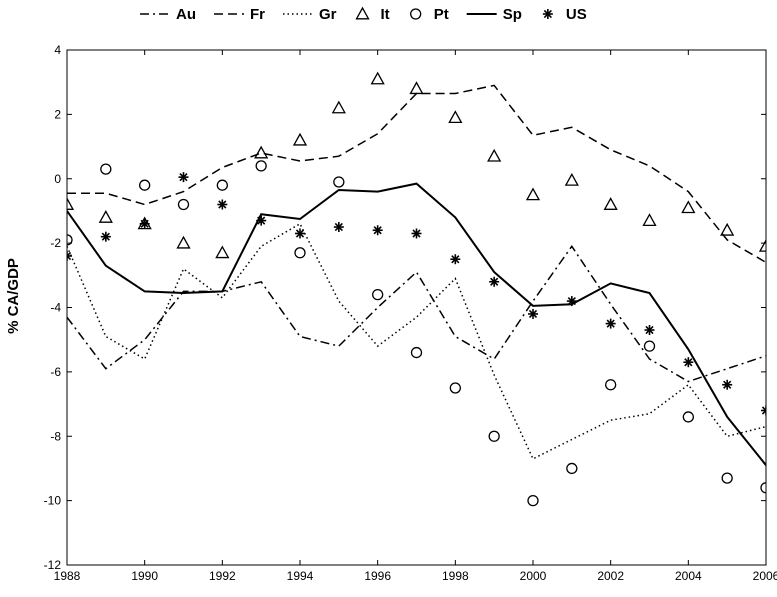 This screenshot has height=597, width=777. I want to click on x-tick-label: 2006, so click(765, 576).